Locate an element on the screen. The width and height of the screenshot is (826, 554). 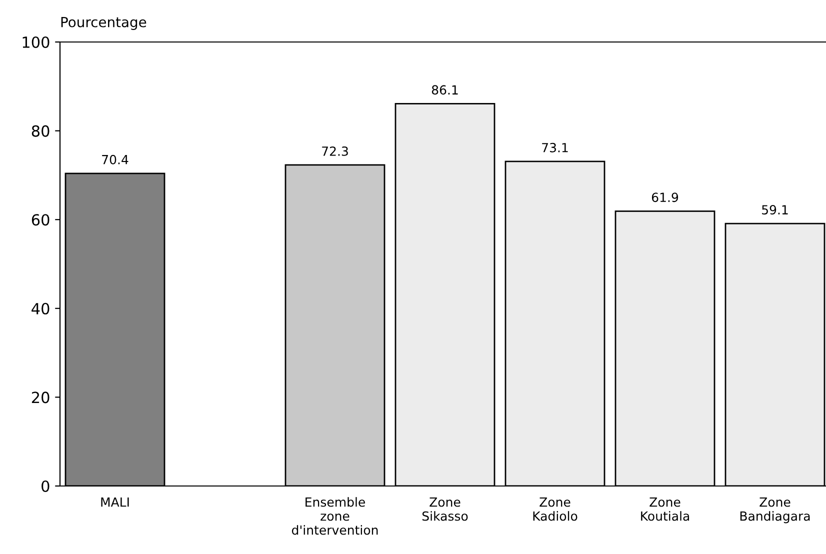
y-tick-label: 20 is located at coordinates (41, 398).